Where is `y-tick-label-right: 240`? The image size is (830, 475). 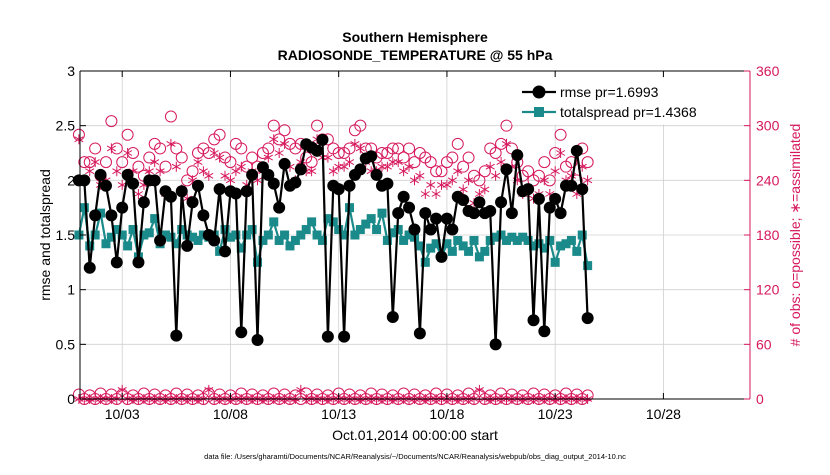
y-tick-label-right: 240 is located at coordinates (768, 180).